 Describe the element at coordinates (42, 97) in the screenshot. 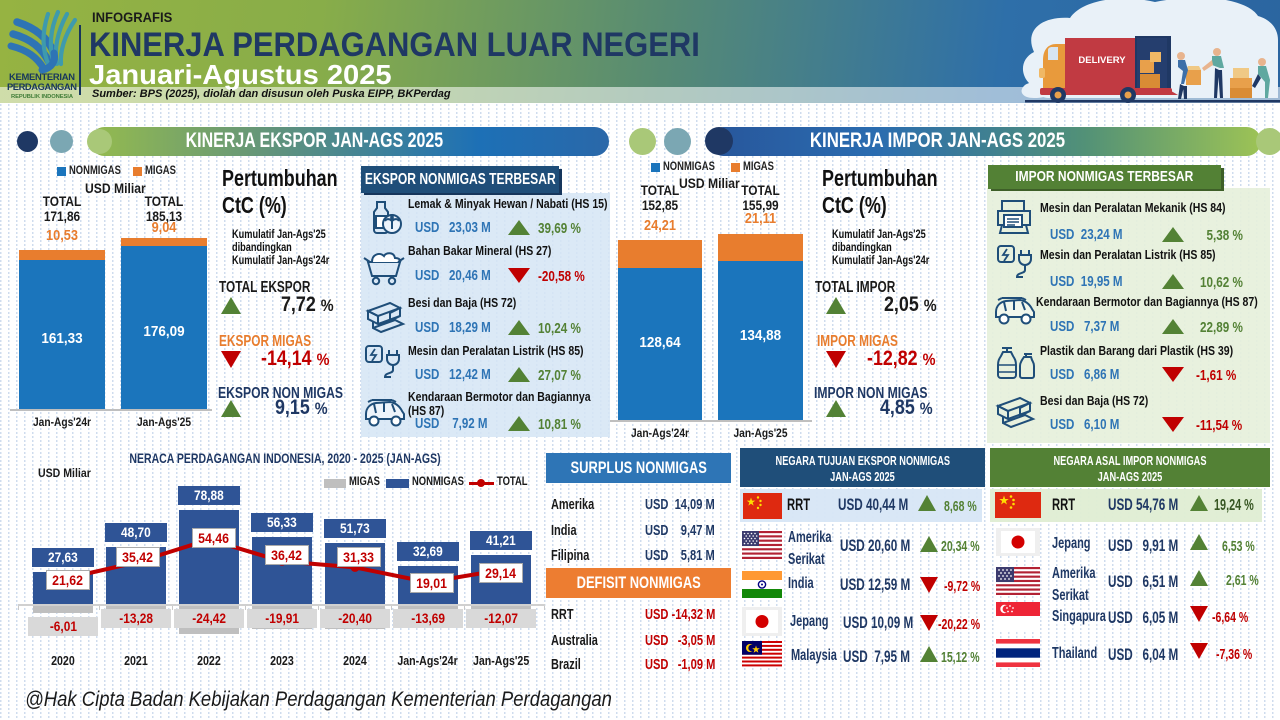

I see `svg-text: REPUBLIK INDONESIA` at that location.